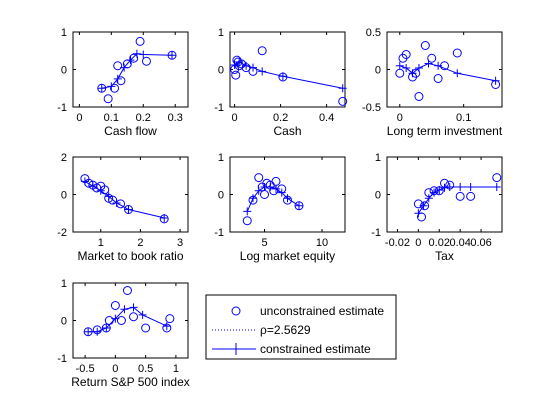 Image resolution: width=560 pixels, height=420 pixels. Describe the element at coordinates (62, 233) in the screenshot. I see `y-tick-label: -2` at that location.